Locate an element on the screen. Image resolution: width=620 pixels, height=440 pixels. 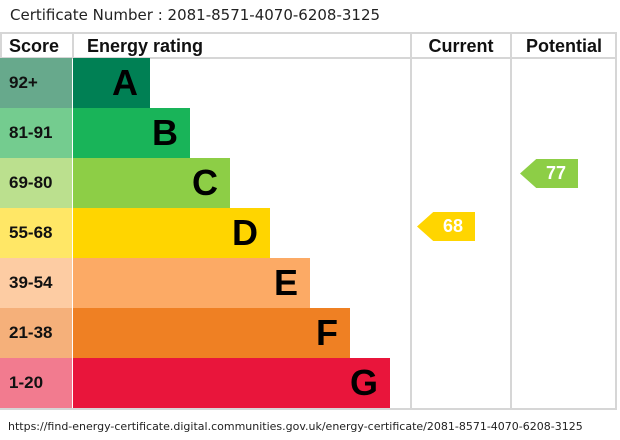
header-score: Score is located at coordinates (34, 46).